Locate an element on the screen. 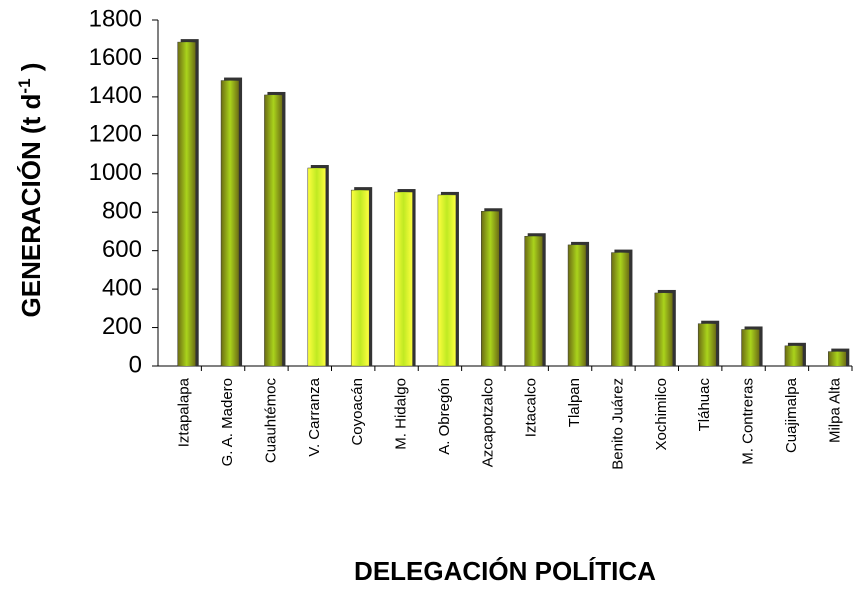 The image size is (854, 589). y-axis-label: GENERACIÓN (t d-1 ) is located at coordinates (30, 190).